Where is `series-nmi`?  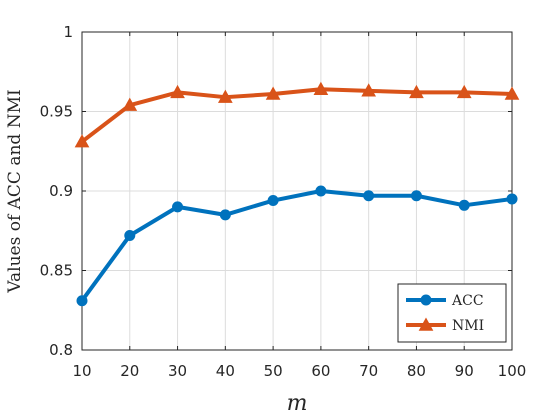
series-nmi is located at coordinates (297, 114).